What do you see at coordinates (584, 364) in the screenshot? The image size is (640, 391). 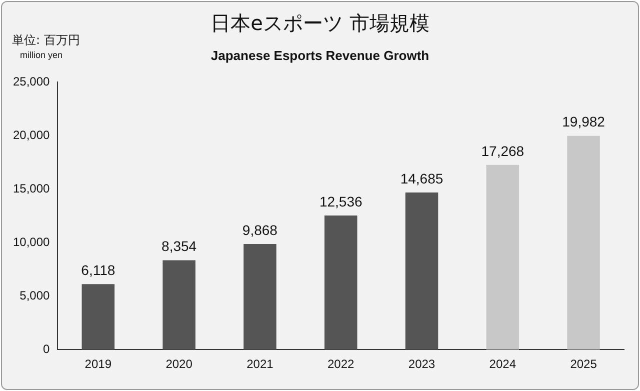 I see `x-tick-label: 2025` at bounding box center [584, 364].